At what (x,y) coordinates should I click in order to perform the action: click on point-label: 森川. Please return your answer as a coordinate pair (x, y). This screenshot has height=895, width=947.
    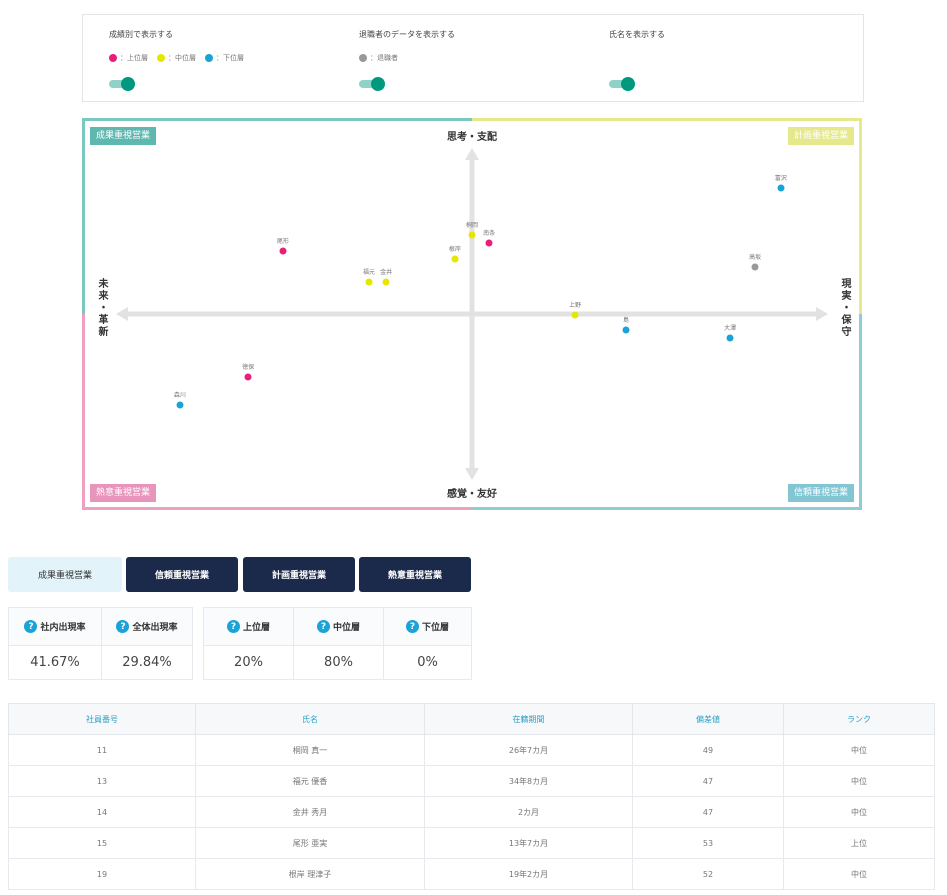
    Looking at the image, I should click on (179, 395).